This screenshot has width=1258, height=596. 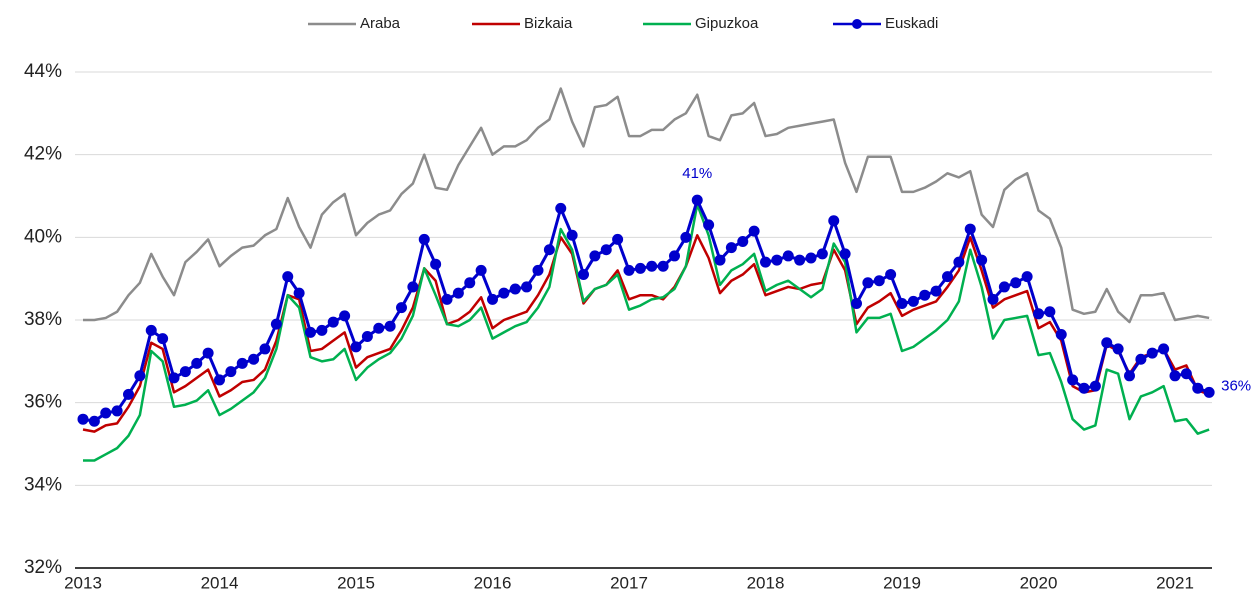 What do you see at coordinates (43, 236) in the screenshot?
I see `y-tick-label: 40%` at bounding box center [43, 236].